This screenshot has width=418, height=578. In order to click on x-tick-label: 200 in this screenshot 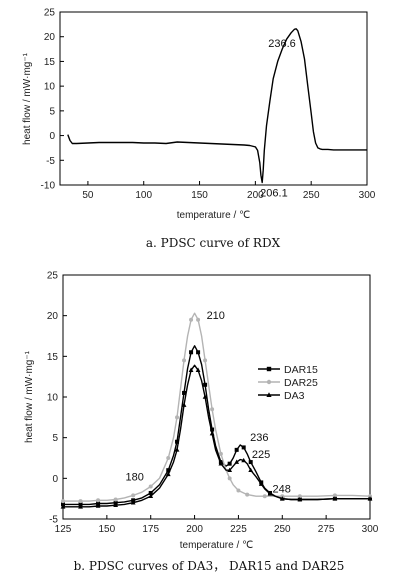, I will do `click(255, 195)`.